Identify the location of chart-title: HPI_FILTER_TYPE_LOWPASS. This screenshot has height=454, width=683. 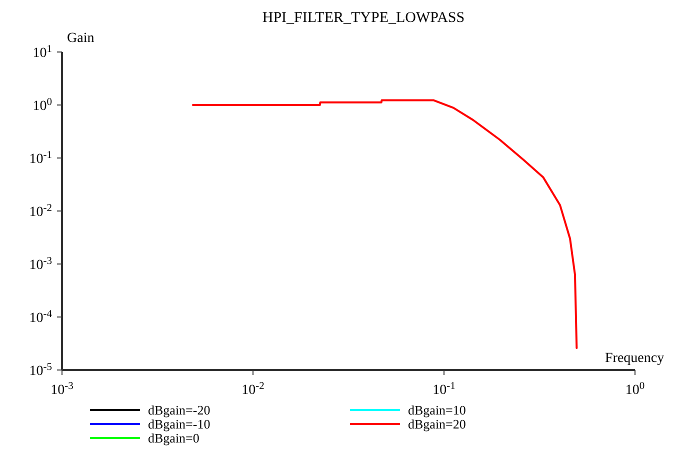
(363, 18).